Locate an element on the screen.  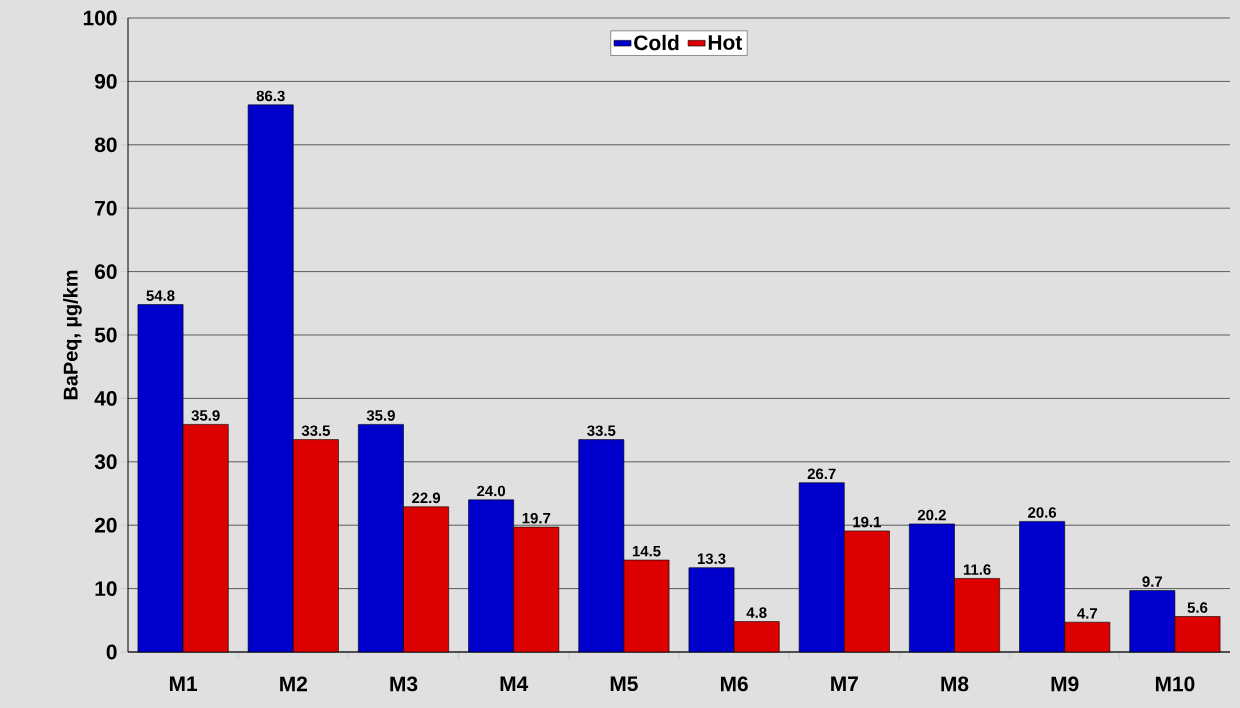
legend-label: Hot is located at coordinates (725, 42).